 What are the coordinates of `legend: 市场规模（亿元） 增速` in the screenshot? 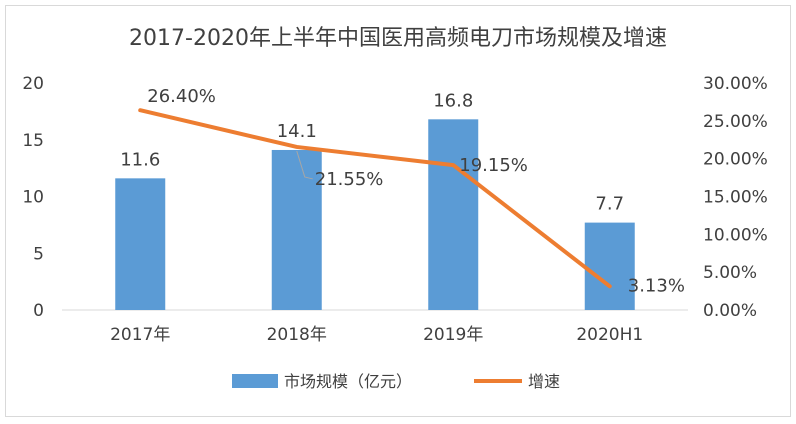 It's located at (396, 381).